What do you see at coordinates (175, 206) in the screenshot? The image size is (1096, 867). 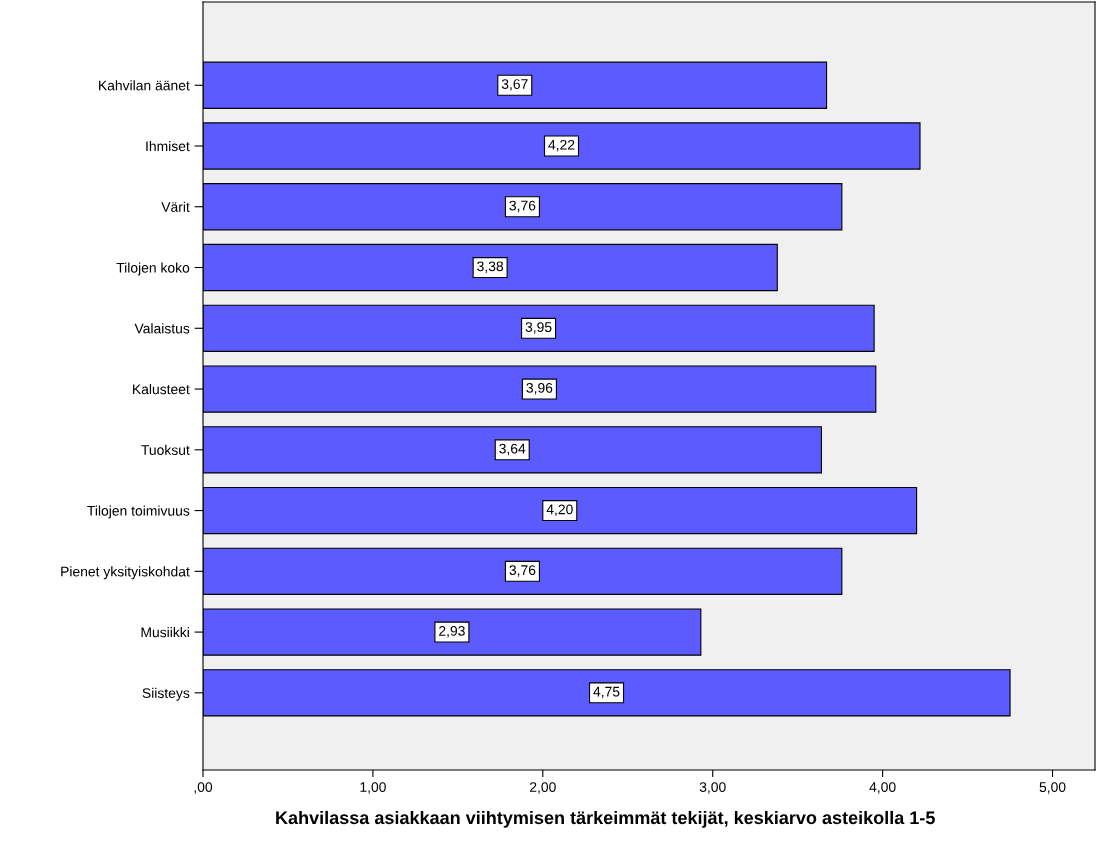 I see `y-tick-label: Värit` at bounding box center [175, 206].